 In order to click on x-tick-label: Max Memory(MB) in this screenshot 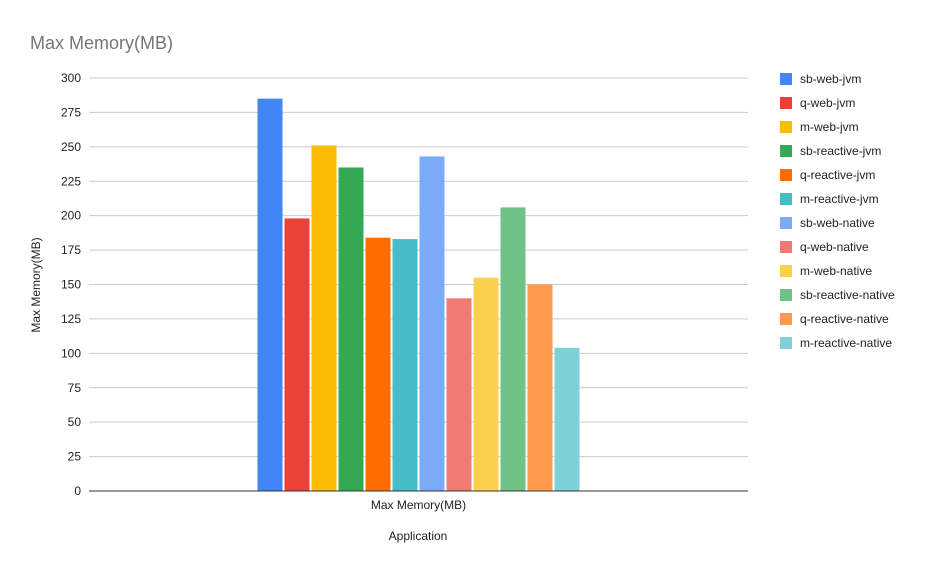, I will do `click(418, 505)`.